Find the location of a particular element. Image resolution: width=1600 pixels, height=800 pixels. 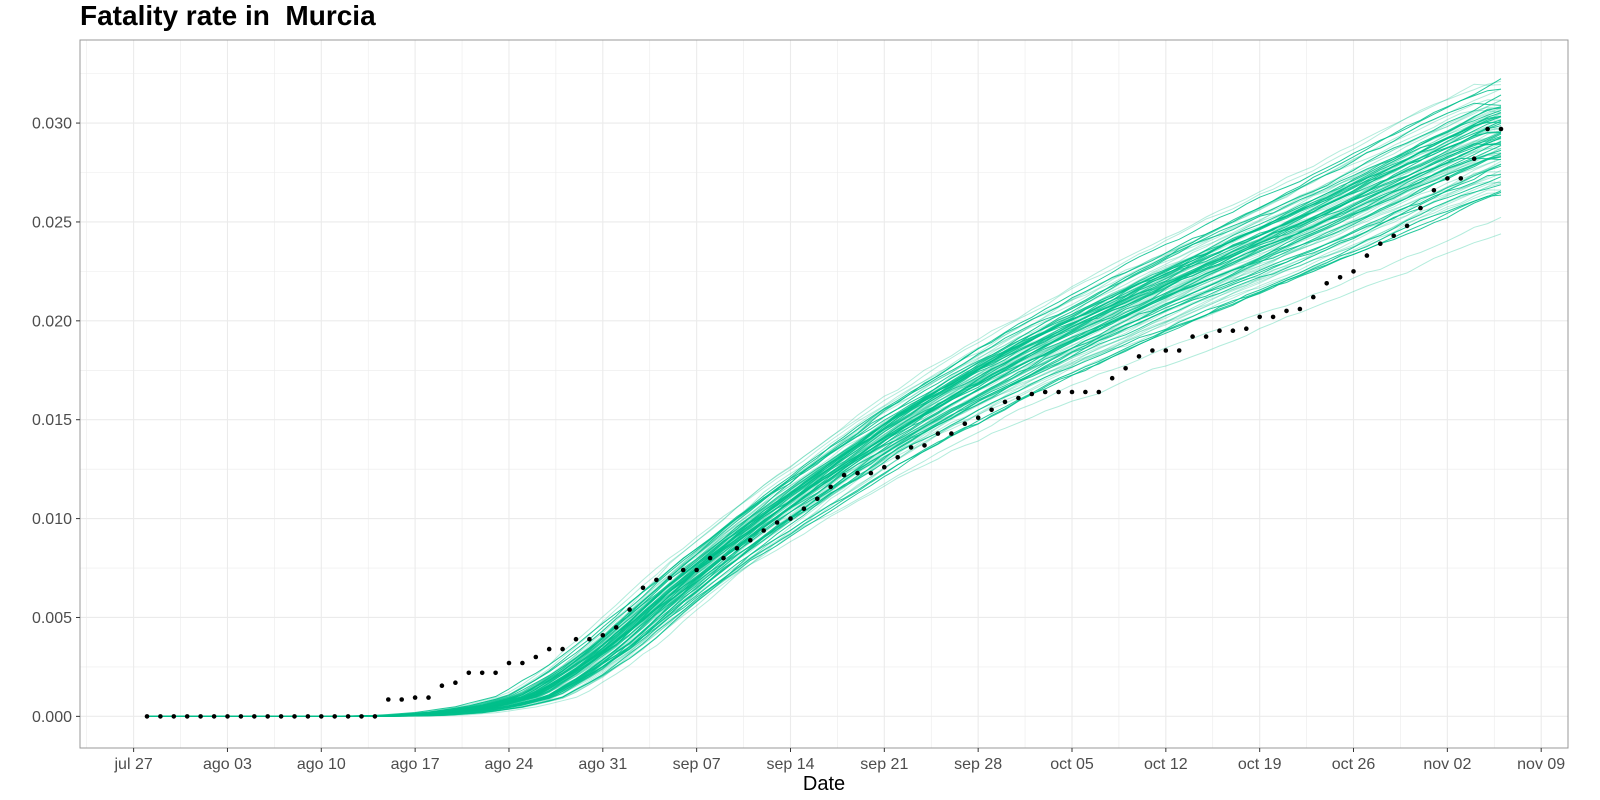

y-tick-label: 0.010 is located at coordinates (52, 519).